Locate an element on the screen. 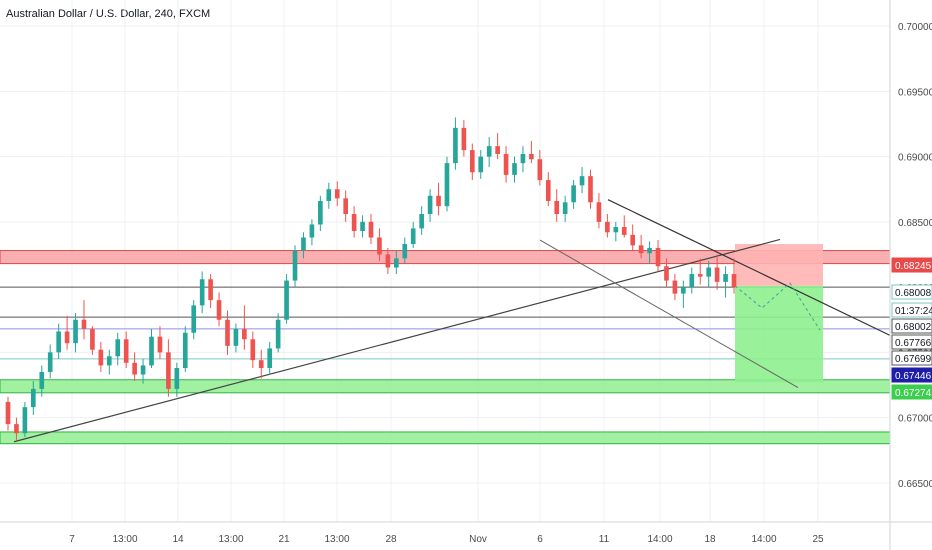 Image resolution: width=932 pixels, height=550 pixels. falling-trendline-upper is located at coordinates (749, 267).